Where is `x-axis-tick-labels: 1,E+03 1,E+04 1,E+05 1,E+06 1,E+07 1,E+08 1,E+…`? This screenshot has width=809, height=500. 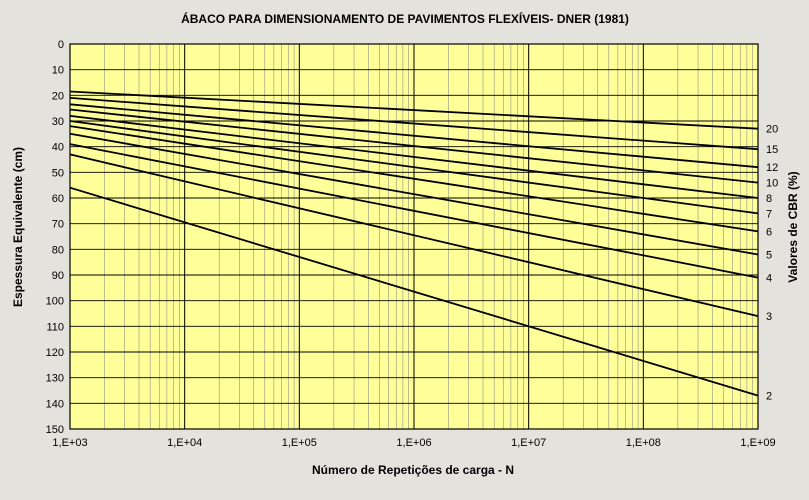 x-axis-tick-labels: 1,E+03 1,E+04 1,E+05 1,E+06 1,E+07 1,E+08 1,E+… is located at coordinates (413, 443).